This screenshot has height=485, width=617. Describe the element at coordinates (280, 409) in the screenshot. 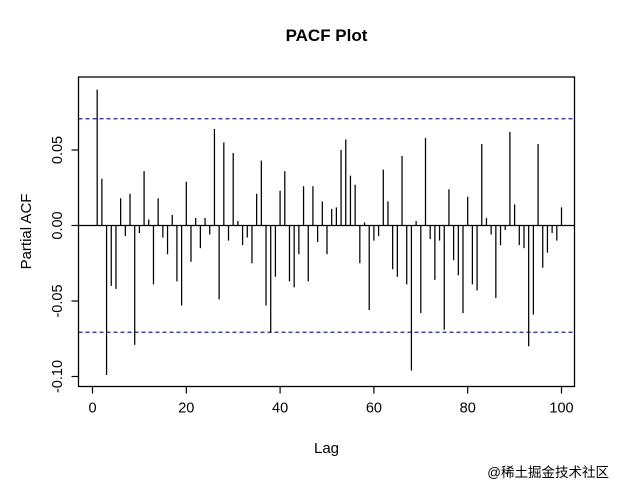

I see `x-tick-label-40: 40` at that location.